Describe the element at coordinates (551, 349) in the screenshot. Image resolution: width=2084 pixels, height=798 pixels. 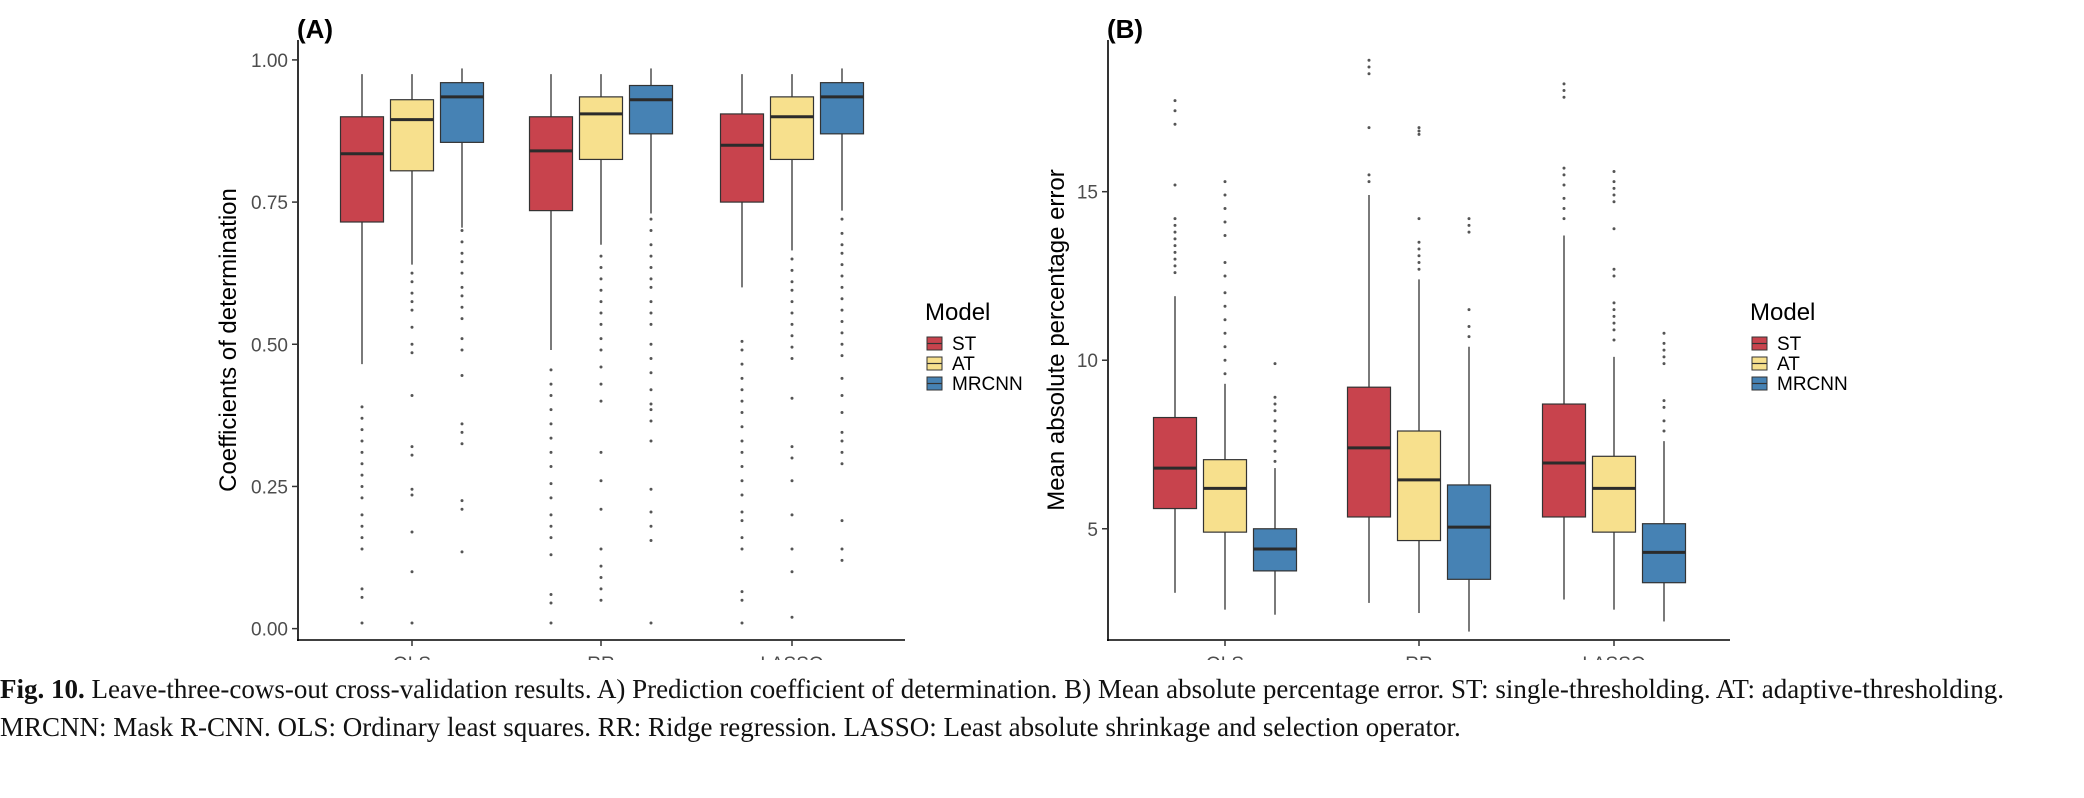
I see `box-st-rr` at that location.